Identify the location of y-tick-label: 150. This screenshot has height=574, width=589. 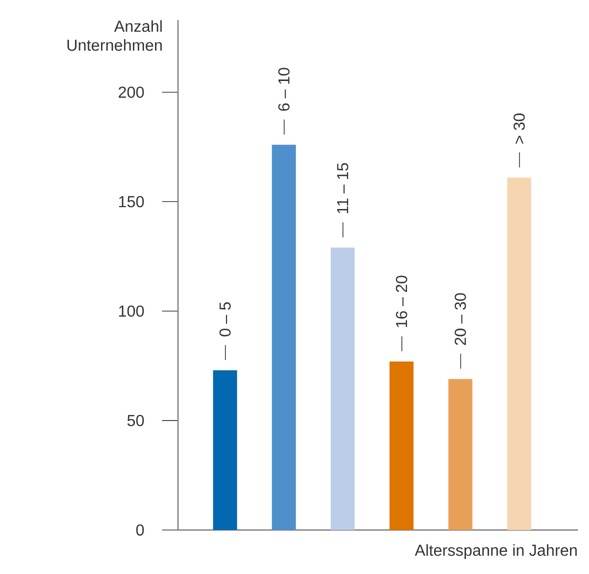
(131, 202).